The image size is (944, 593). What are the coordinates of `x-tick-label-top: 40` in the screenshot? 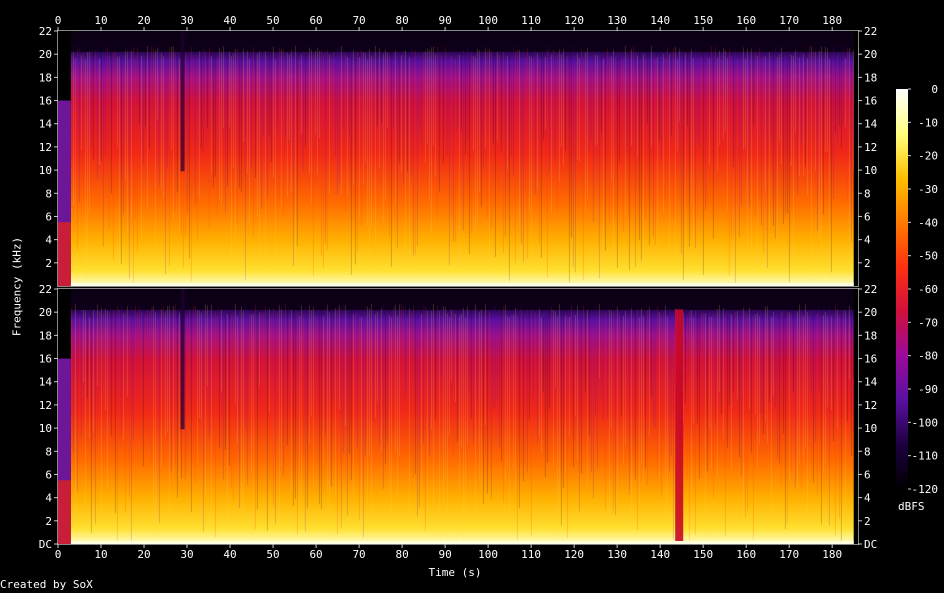 It's located at (229, 20).